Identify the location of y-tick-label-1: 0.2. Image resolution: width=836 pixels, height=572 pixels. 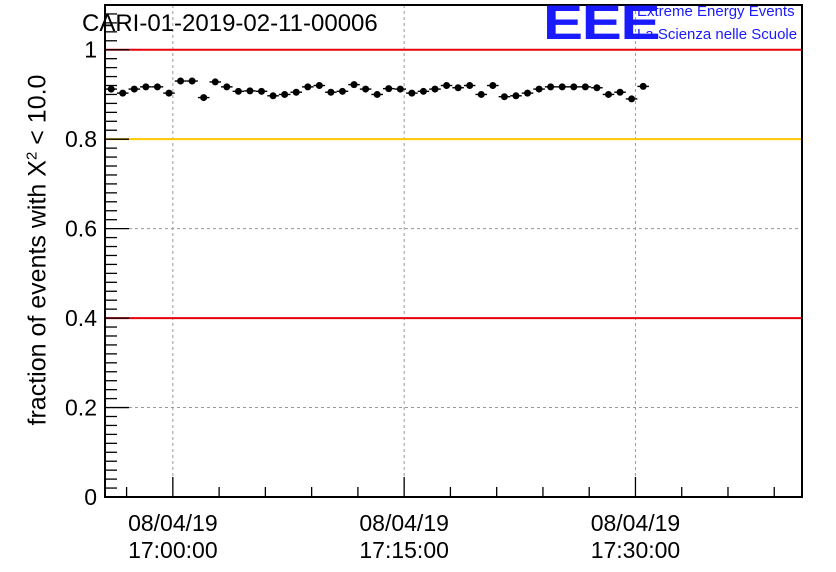
(81, 408).